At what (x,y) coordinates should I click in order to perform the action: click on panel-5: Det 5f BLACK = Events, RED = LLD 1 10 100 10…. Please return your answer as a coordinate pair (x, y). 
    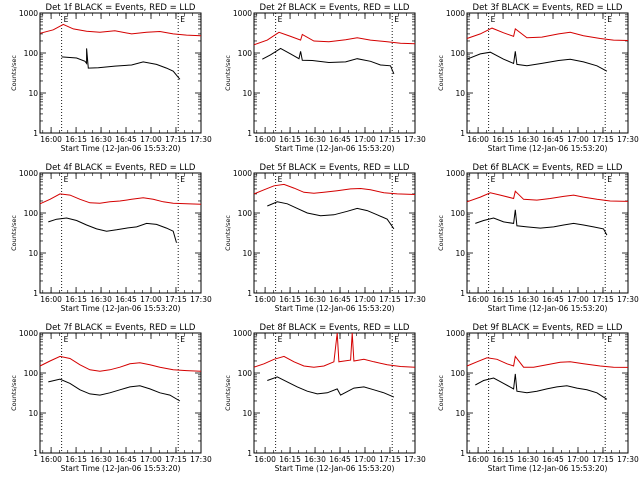
    Looking at the image, I should click on (325, 238).